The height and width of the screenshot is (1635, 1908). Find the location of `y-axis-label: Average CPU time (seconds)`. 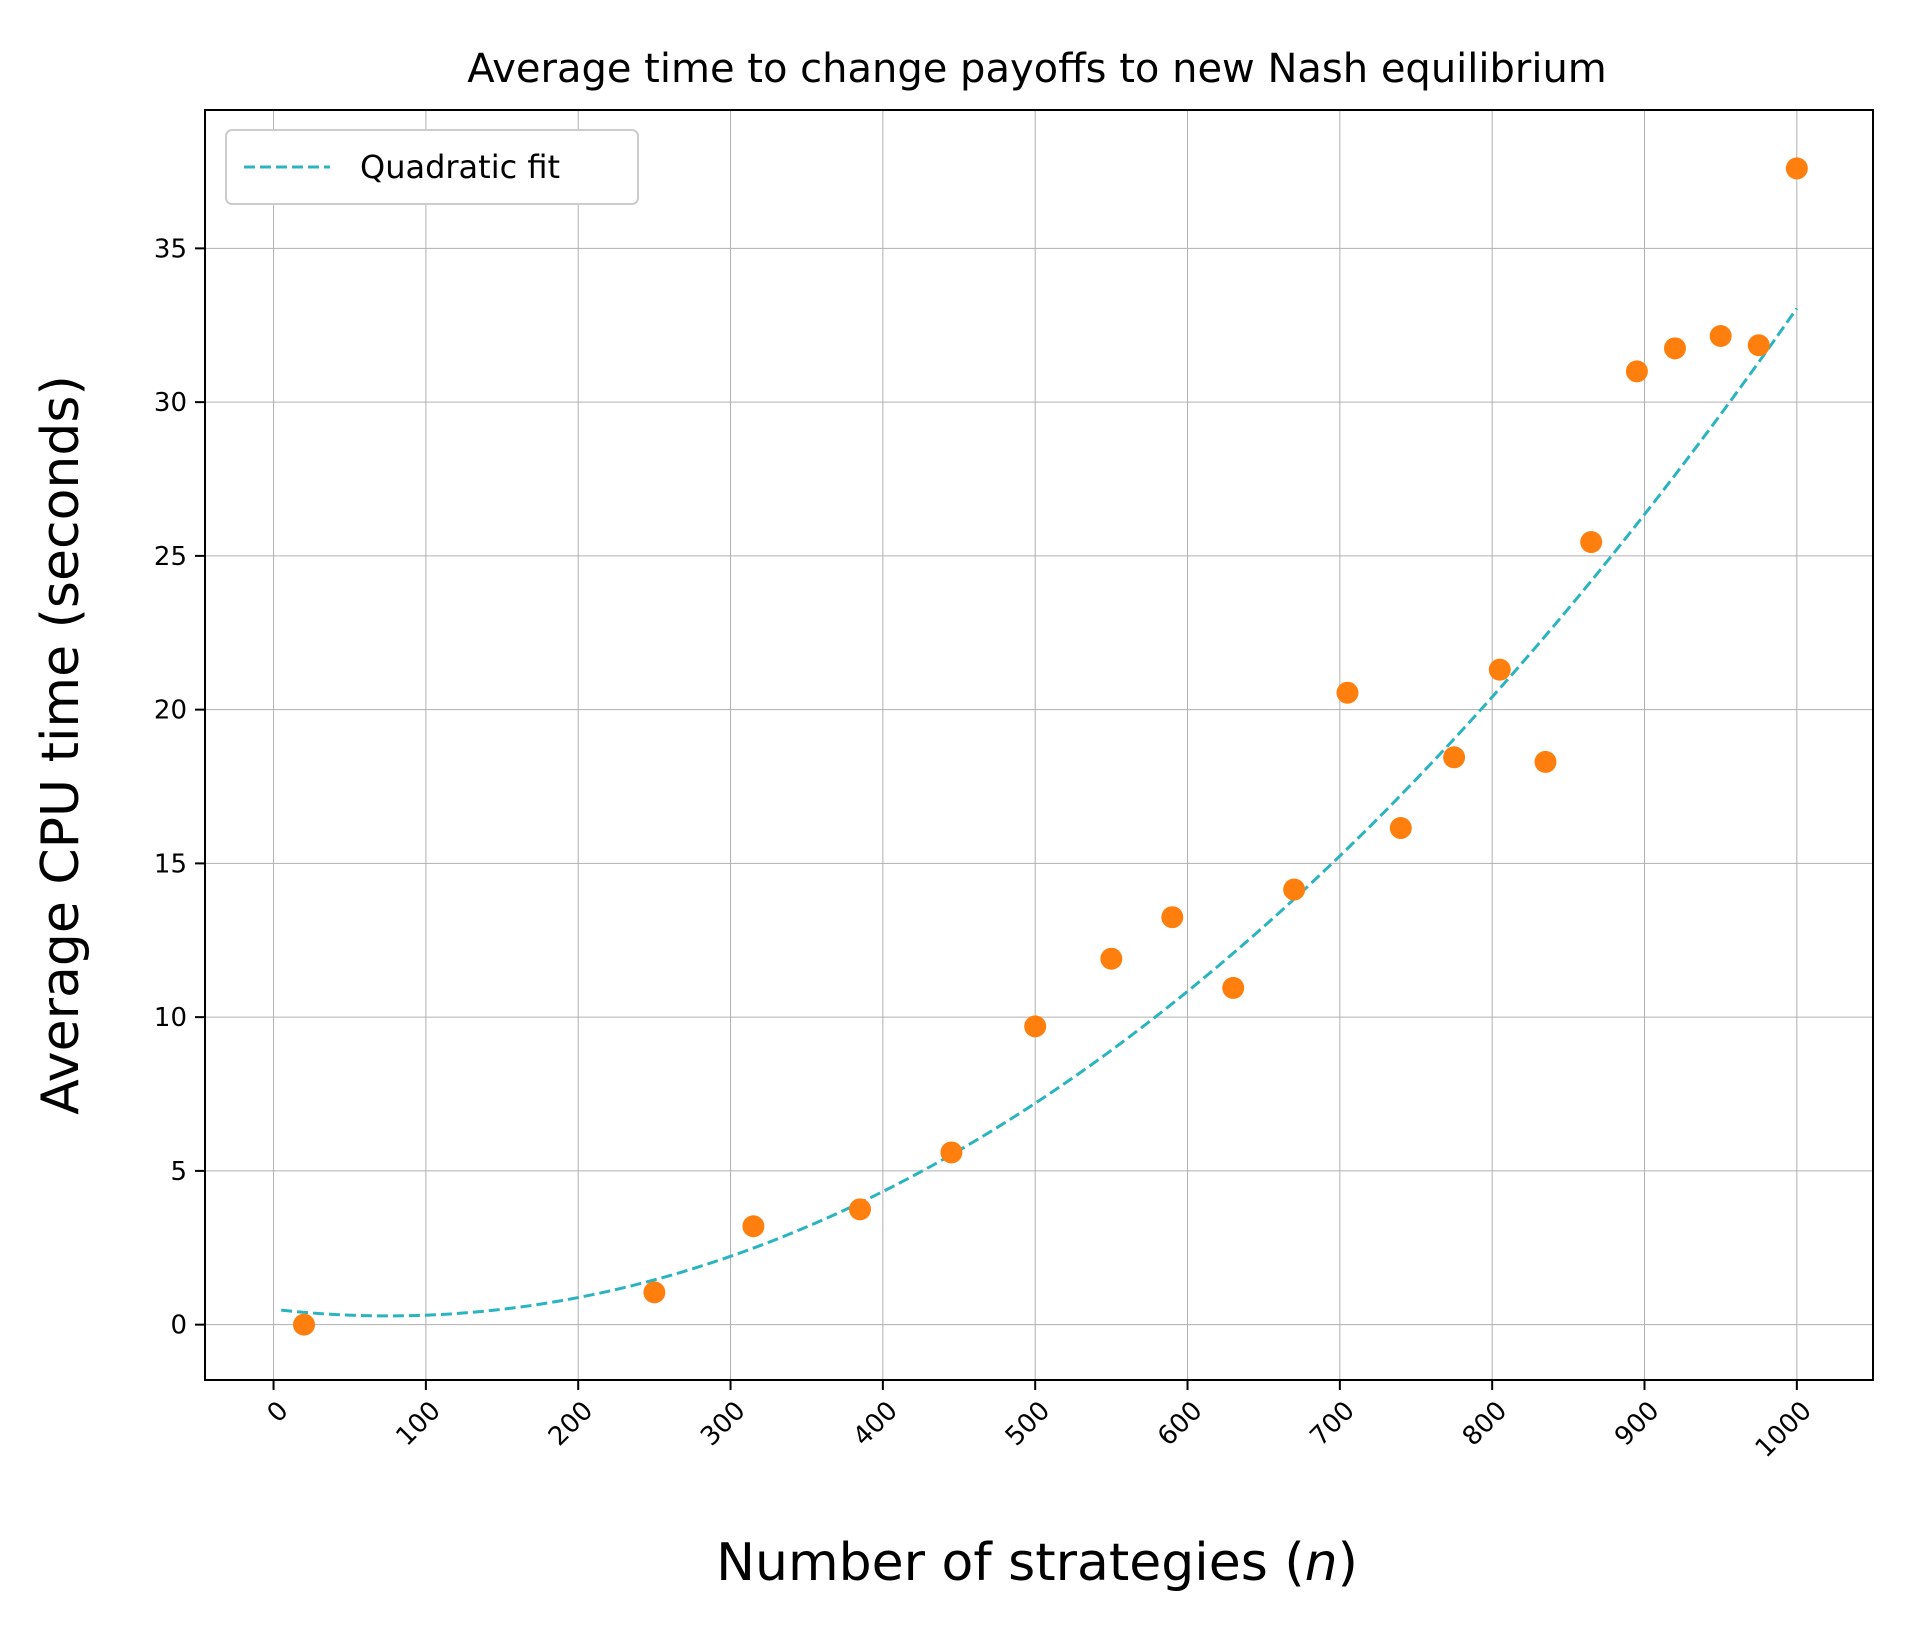

y-axis-label: Average CPU time (seconds) is located at coordinates (61, 744).